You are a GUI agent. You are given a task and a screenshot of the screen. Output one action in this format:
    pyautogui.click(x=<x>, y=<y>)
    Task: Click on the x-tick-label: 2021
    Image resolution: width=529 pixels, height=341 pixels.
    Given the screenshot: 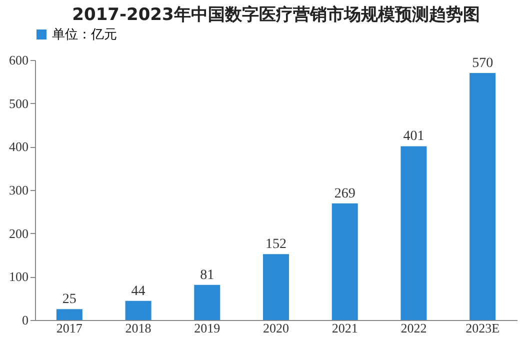 What is the action you would take?
    pyautogui.click(x=345, y=328)
    